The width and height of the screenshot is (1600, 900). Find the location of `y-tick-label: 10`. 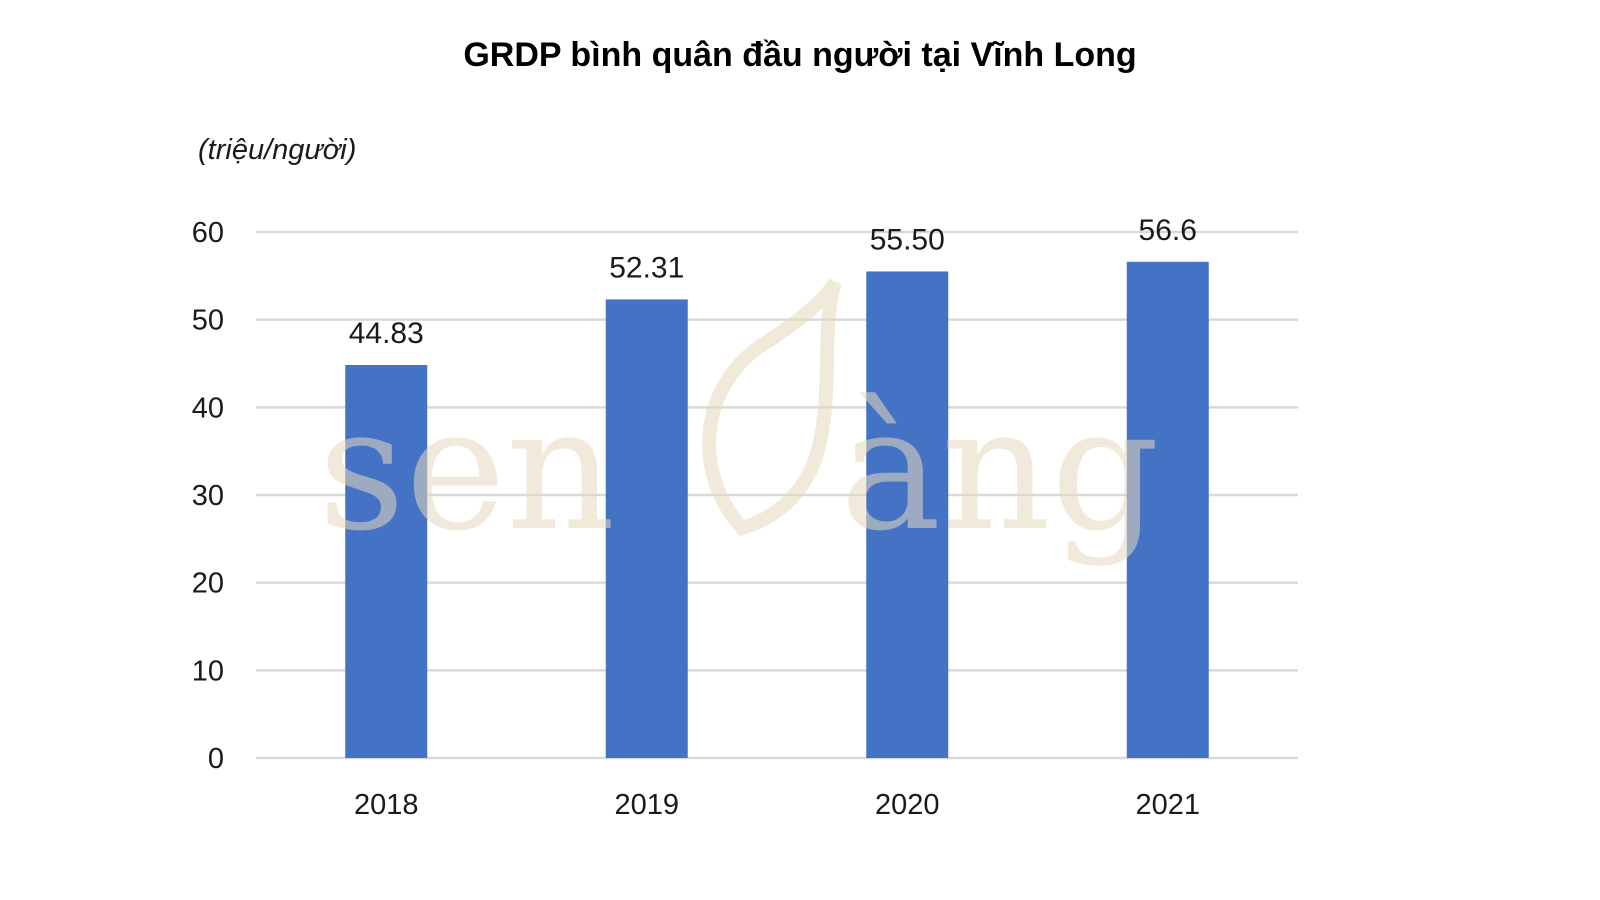

y-tick-label: 10 is located at coordinates (208, 671).